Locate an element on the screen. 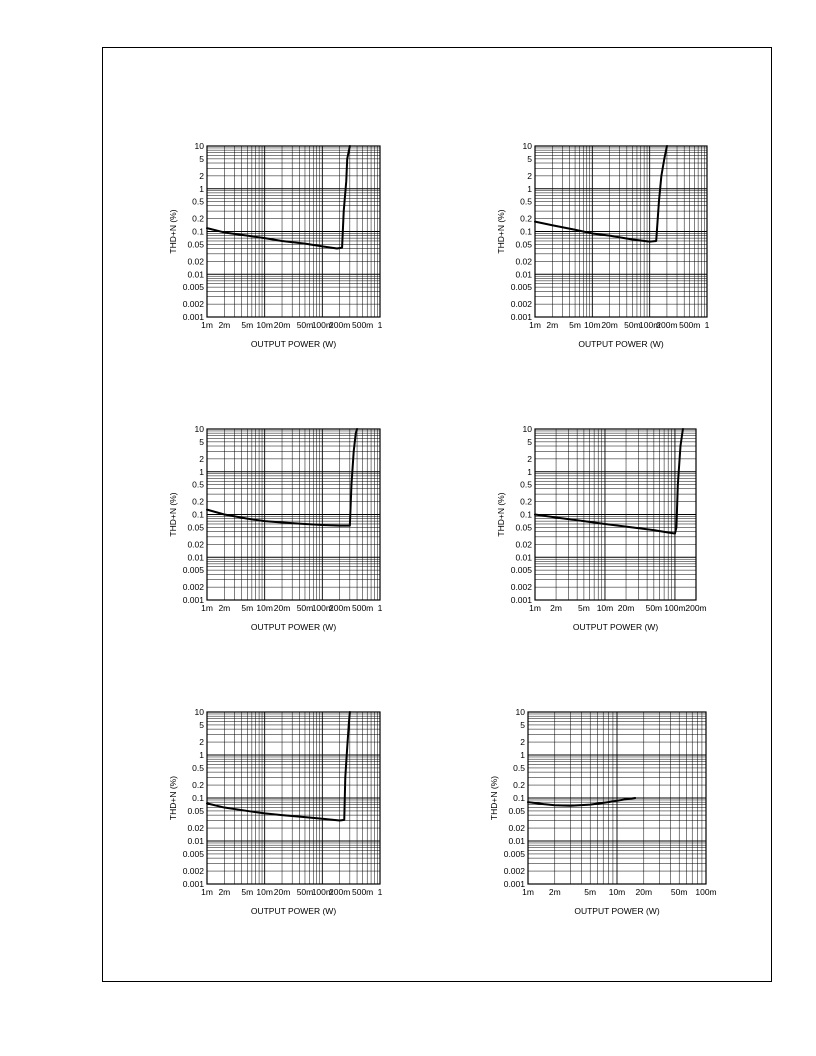  x-tick-label: 1 is located at coordinates (380, 325).